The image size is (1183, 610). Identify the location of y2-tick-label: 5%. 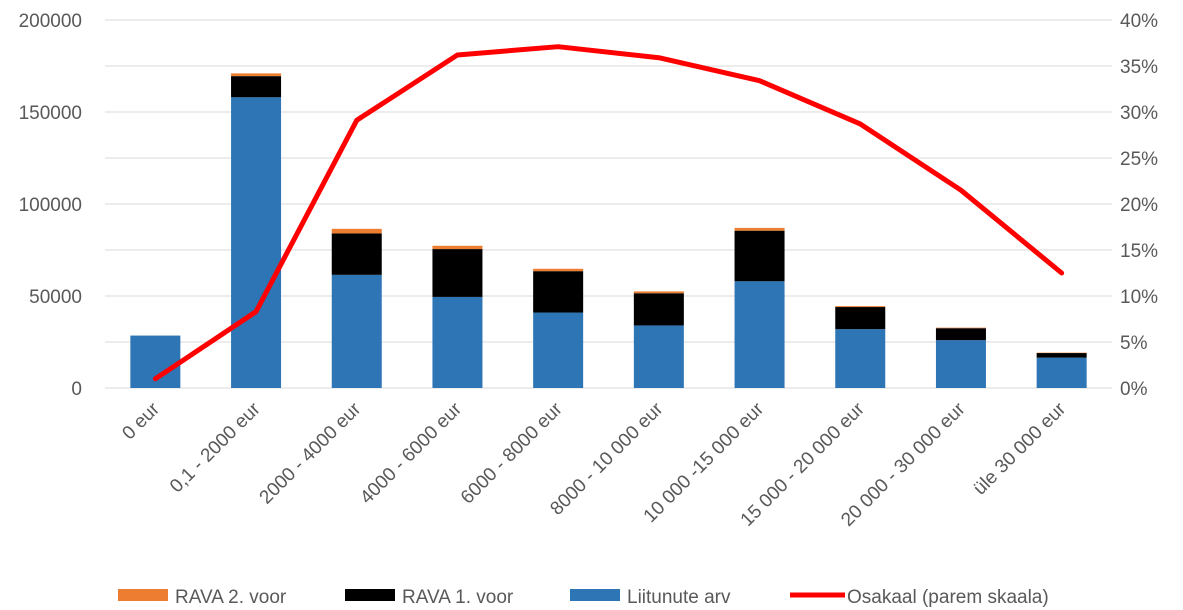
(1134, 343).